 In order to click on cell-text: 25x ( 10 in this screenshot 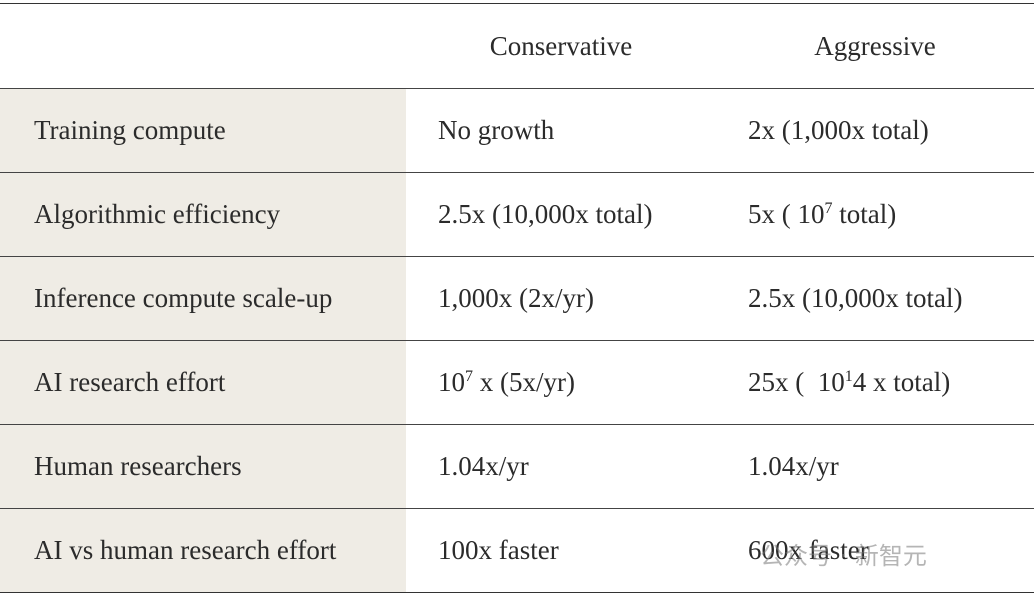, I will do `click(796, 382)`.